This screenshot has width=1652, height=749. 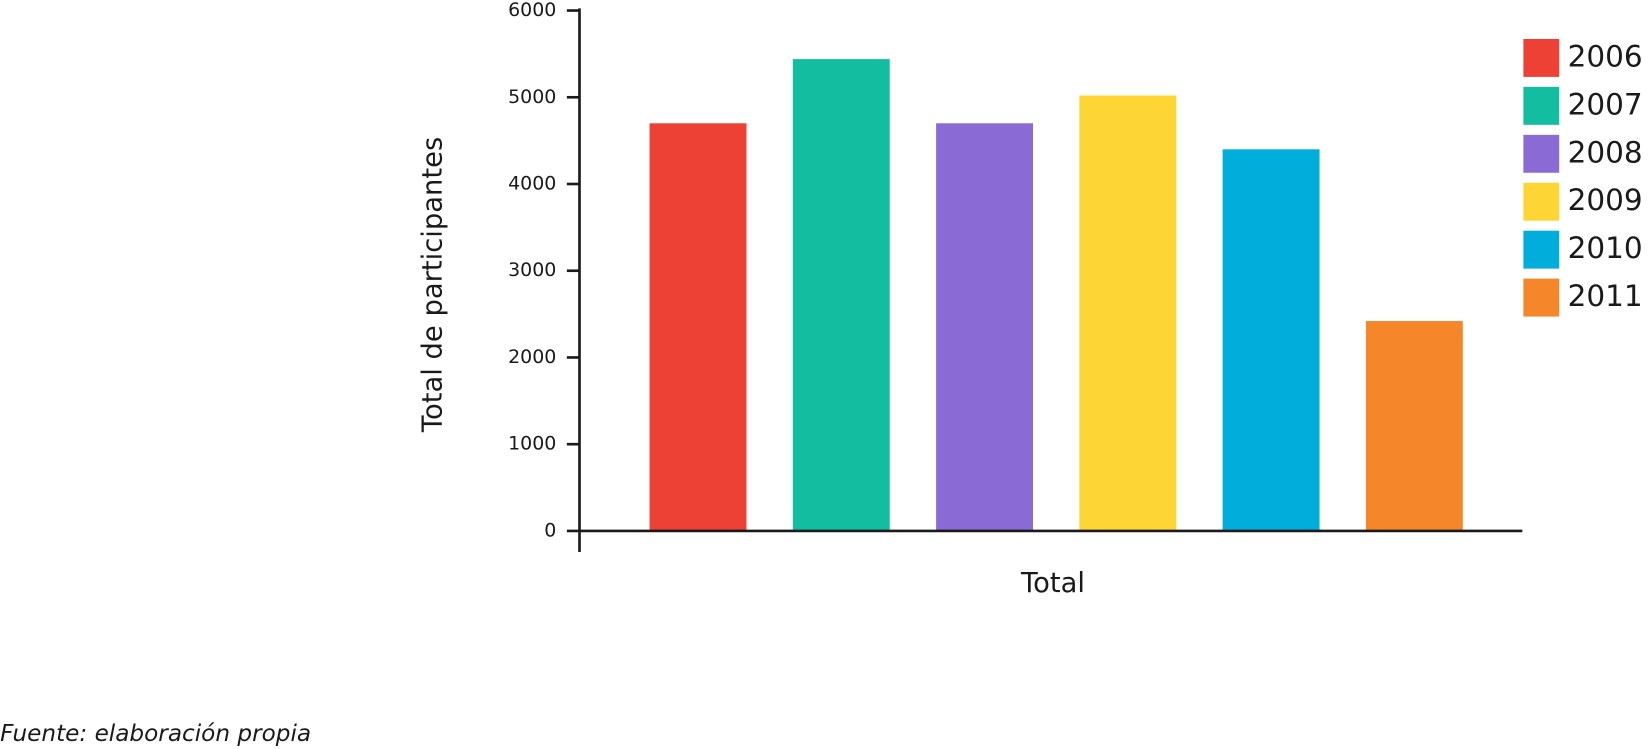 What do you see at coordinates (532, 270) in the screenshot?
I see `y-tick-label: 3000` at bounding box center [532, 270].